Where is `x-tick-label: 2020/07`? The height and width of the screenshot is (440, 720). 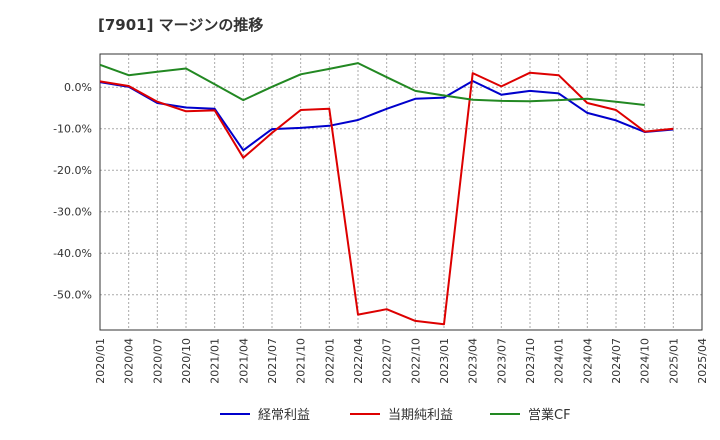
x-tick-label: 2020/07 is located at coordinates (157, 361).